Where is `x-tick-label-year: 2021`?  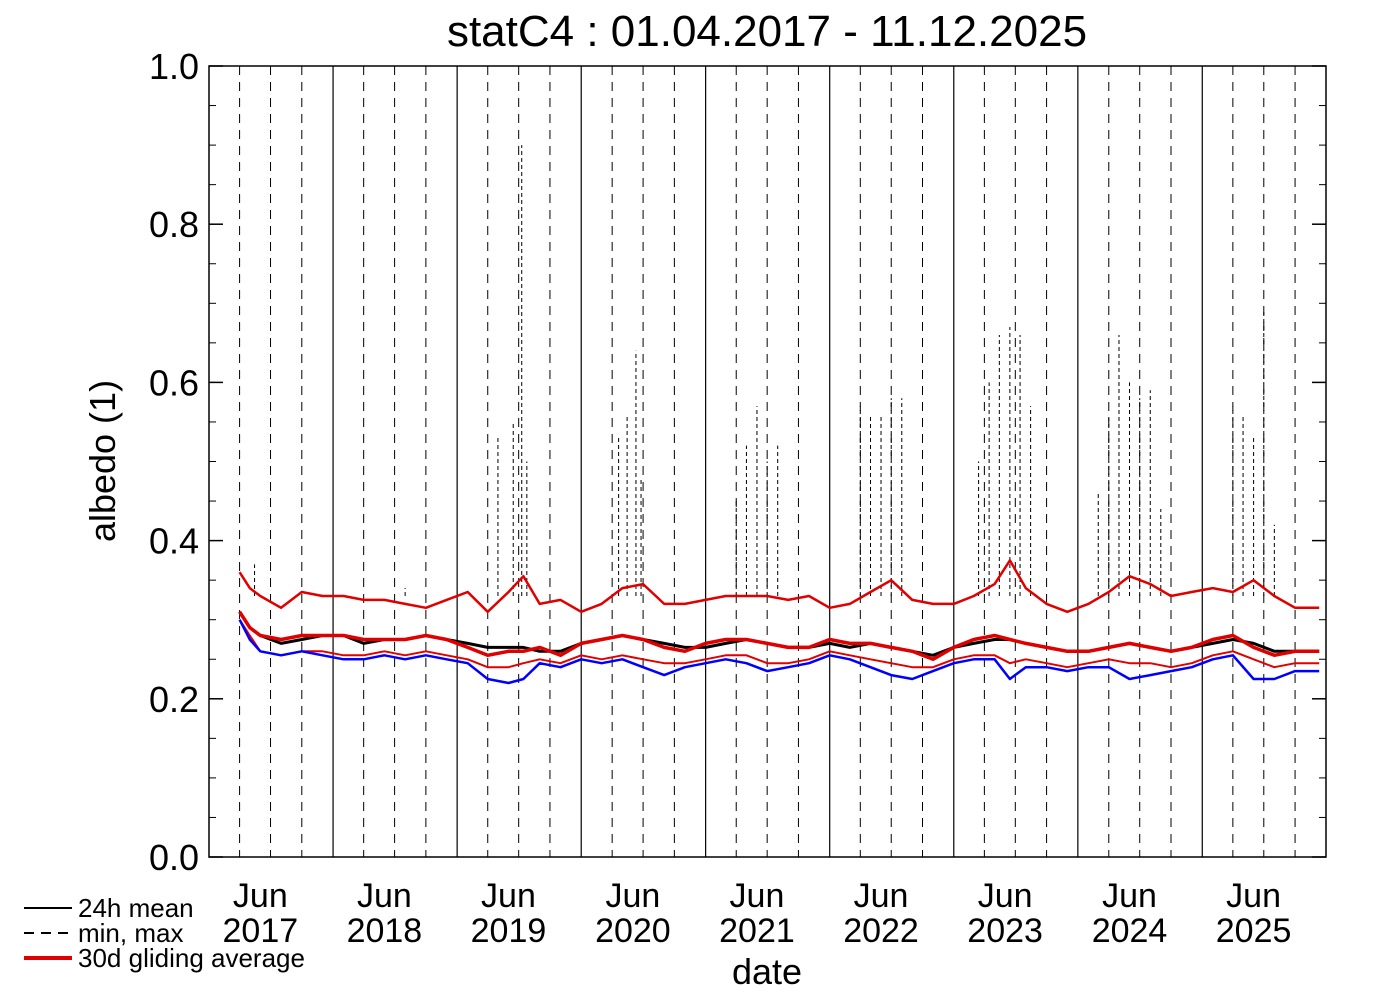 x-tick-label-year: 2021 is located at coordinates (757, 931).